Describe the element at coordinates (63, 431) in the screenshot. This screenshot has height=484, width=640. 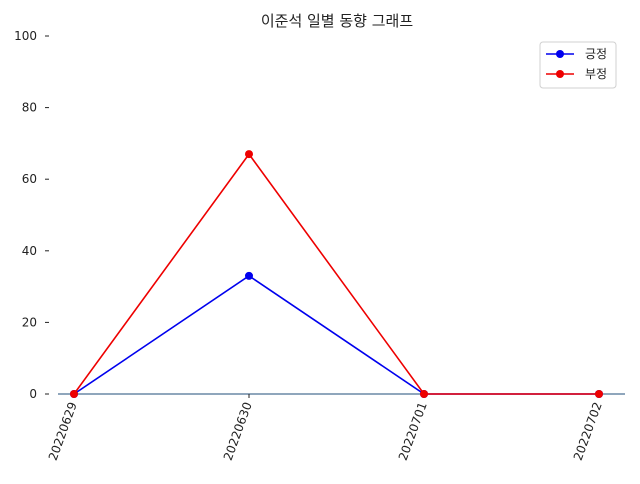
I see `x-tick-label: 20220629` at that location.